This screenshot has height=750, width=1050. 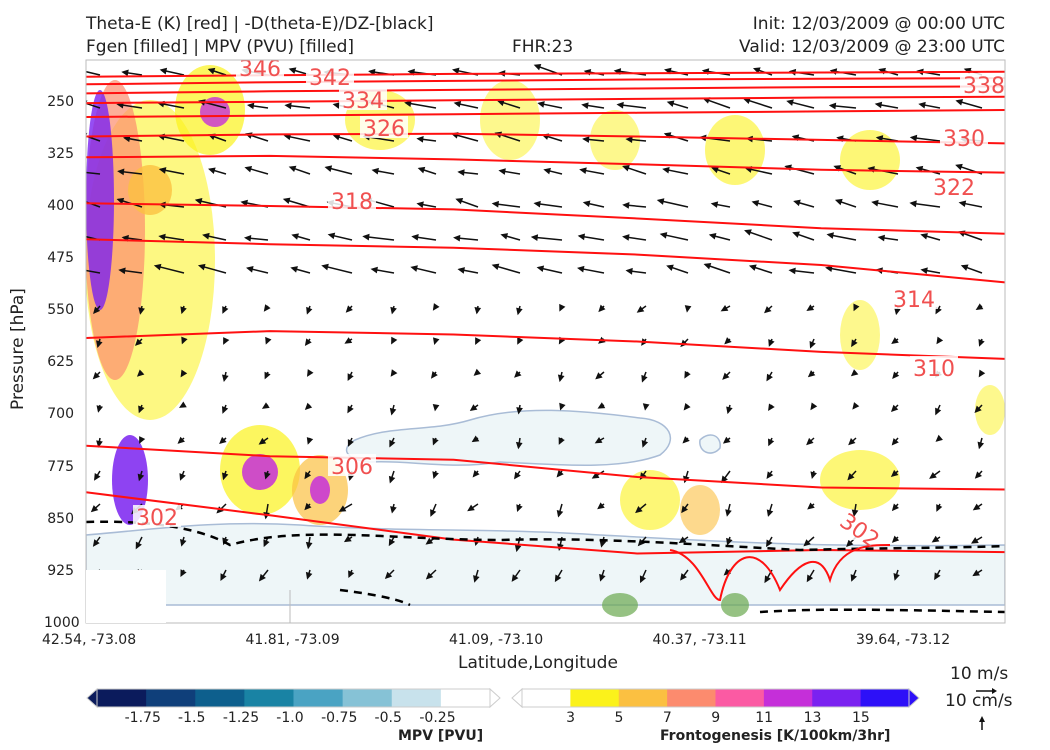 What do you see at coordinates (914, 300) in the screenshot?
I see `theta-e-label: 314` at bounding box center [914, 300].